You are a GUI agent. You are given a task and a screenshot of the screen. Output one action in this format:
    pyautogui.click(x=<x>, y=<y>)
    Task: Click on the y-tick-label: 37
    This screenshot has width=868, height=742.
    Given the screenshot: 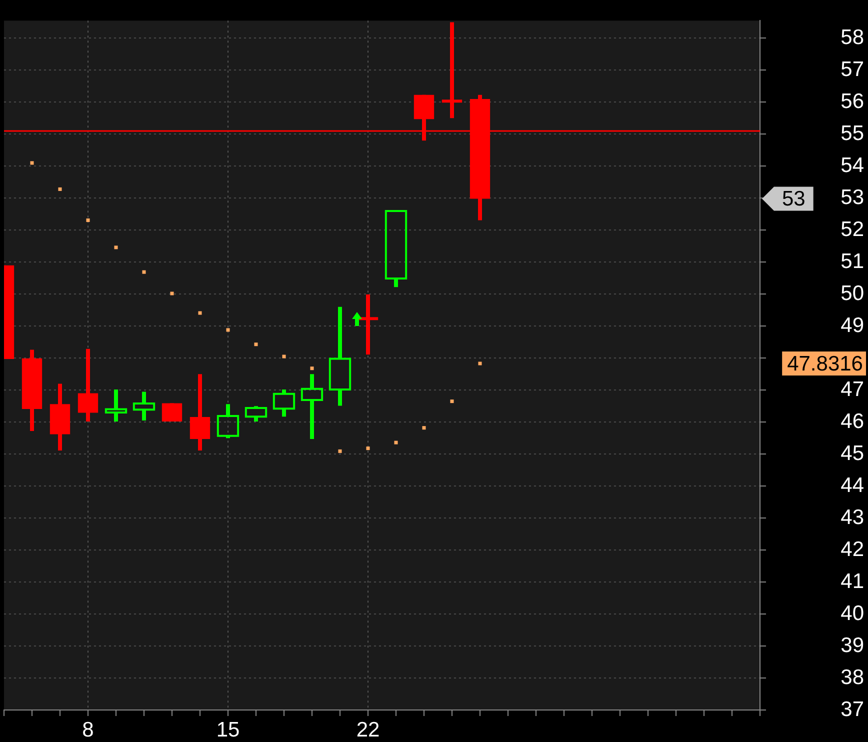 What is the action you would take?
    pyautogui.click(x=852, y=709)
    